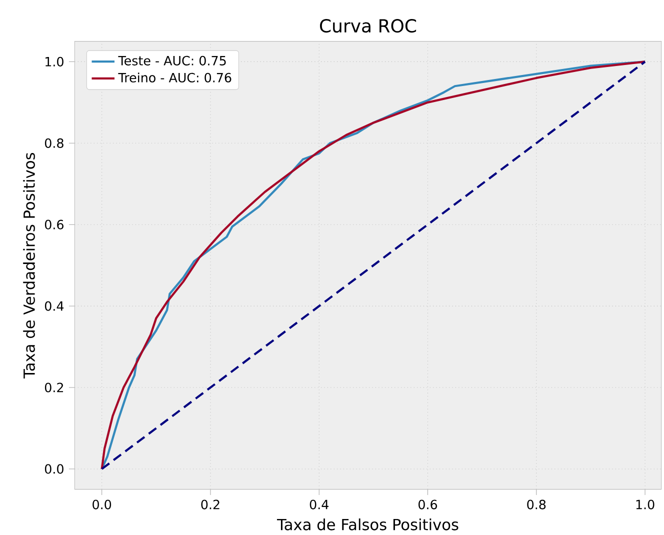 The height and width of the screenshot is (535, 664). What do you see at coordinates (29, 266) in the screenshot?
I see `y-axis-title: Taxa de Verdadeiros Positivos` at bounding box center [29, 266].